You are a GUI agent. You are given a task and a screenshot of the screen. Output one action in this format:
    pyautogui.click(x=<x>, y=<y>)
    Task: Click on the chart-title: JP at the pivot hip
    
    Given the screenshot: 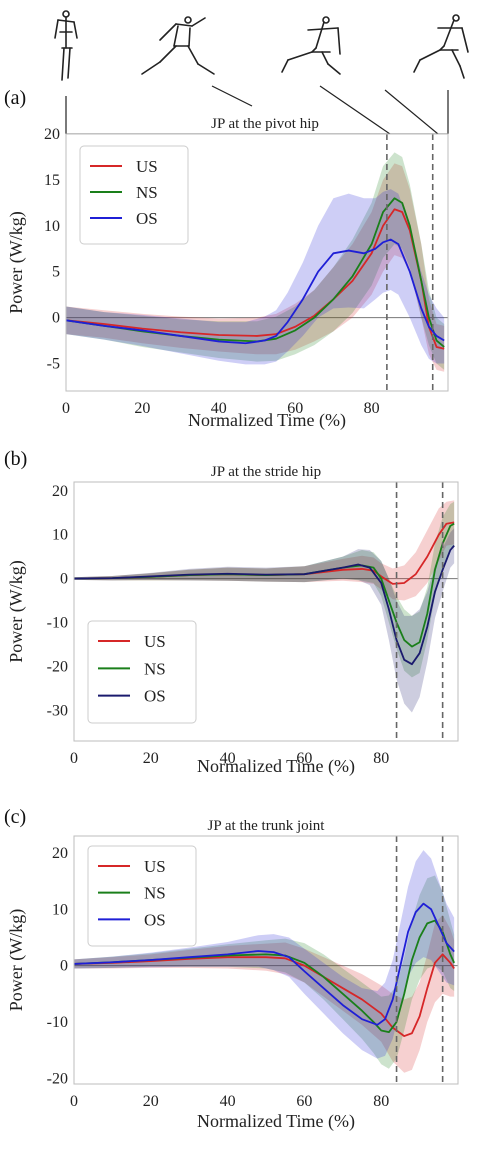 What is the action you would take?
    pyautogui.click(x=265, y=124)
    